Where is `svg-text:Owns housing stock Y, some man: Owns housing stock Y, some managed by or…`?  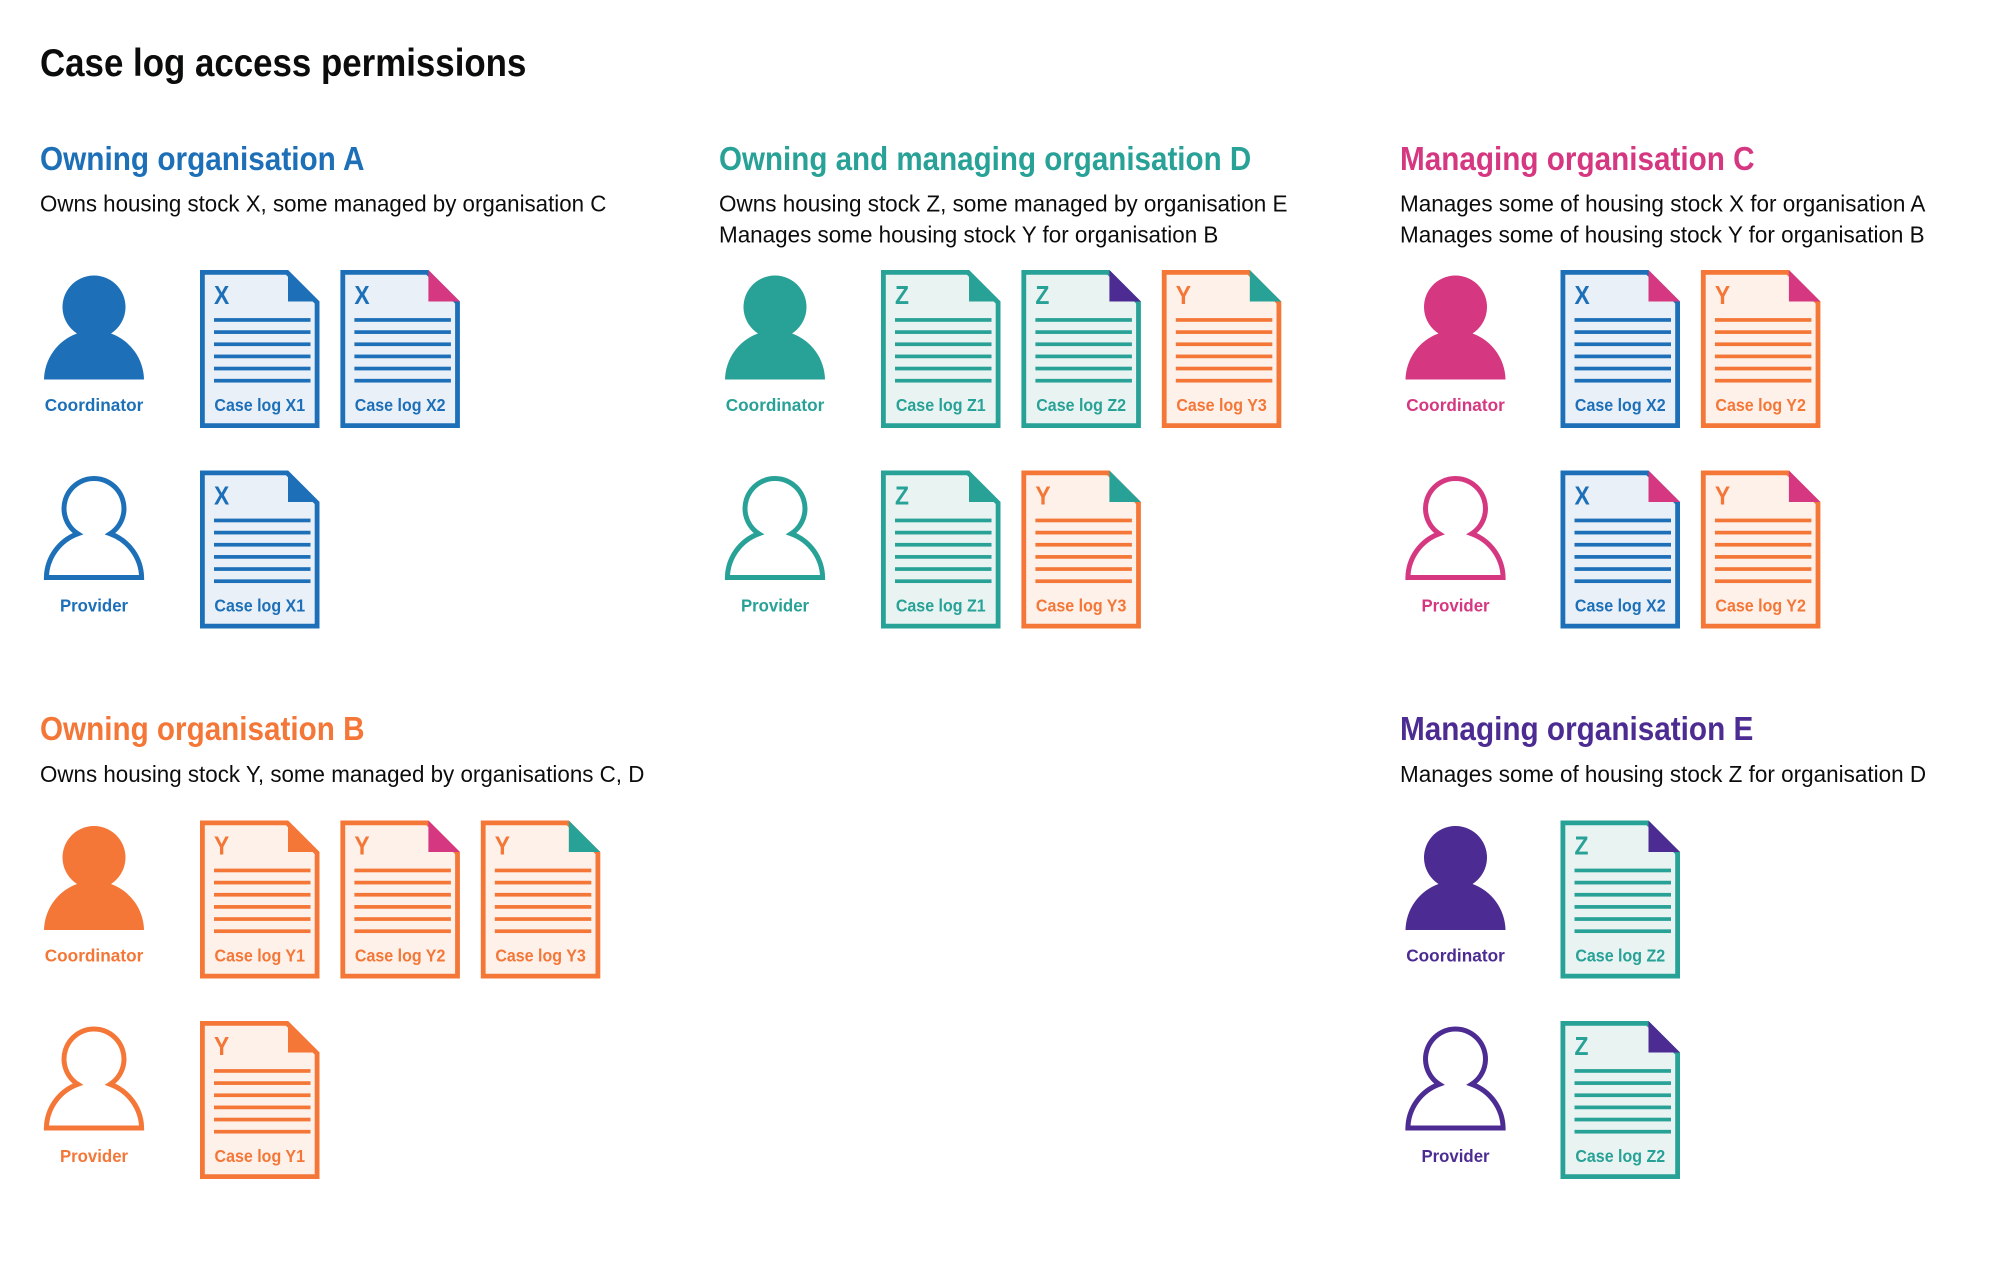
svg-text:Owns housing stock Y, some man: Owns housing stock Y, some managed by or… is located at coordinates (342, 774).